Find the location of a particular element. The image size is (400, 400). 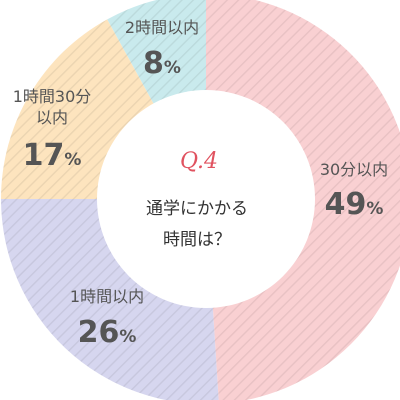

slice-unit-2: % is located at coordinates (72, 160).